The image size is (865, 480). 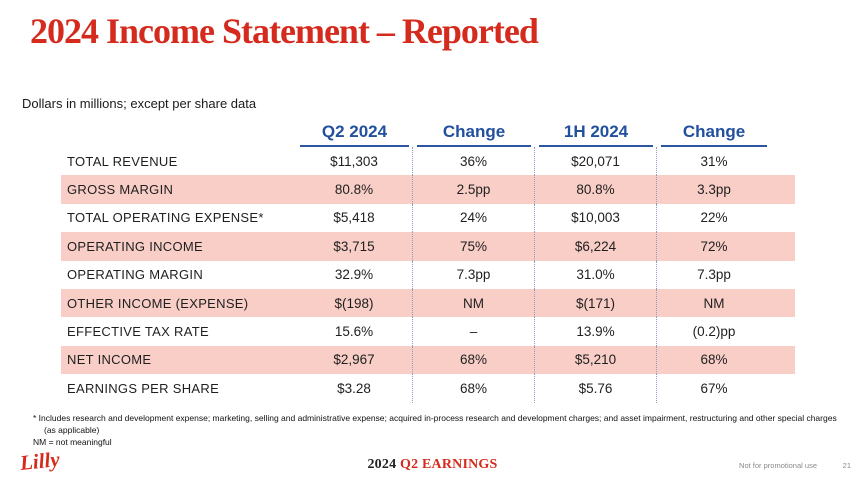 I want to click on row-value: 31.0%, so click(x=596, y=274).